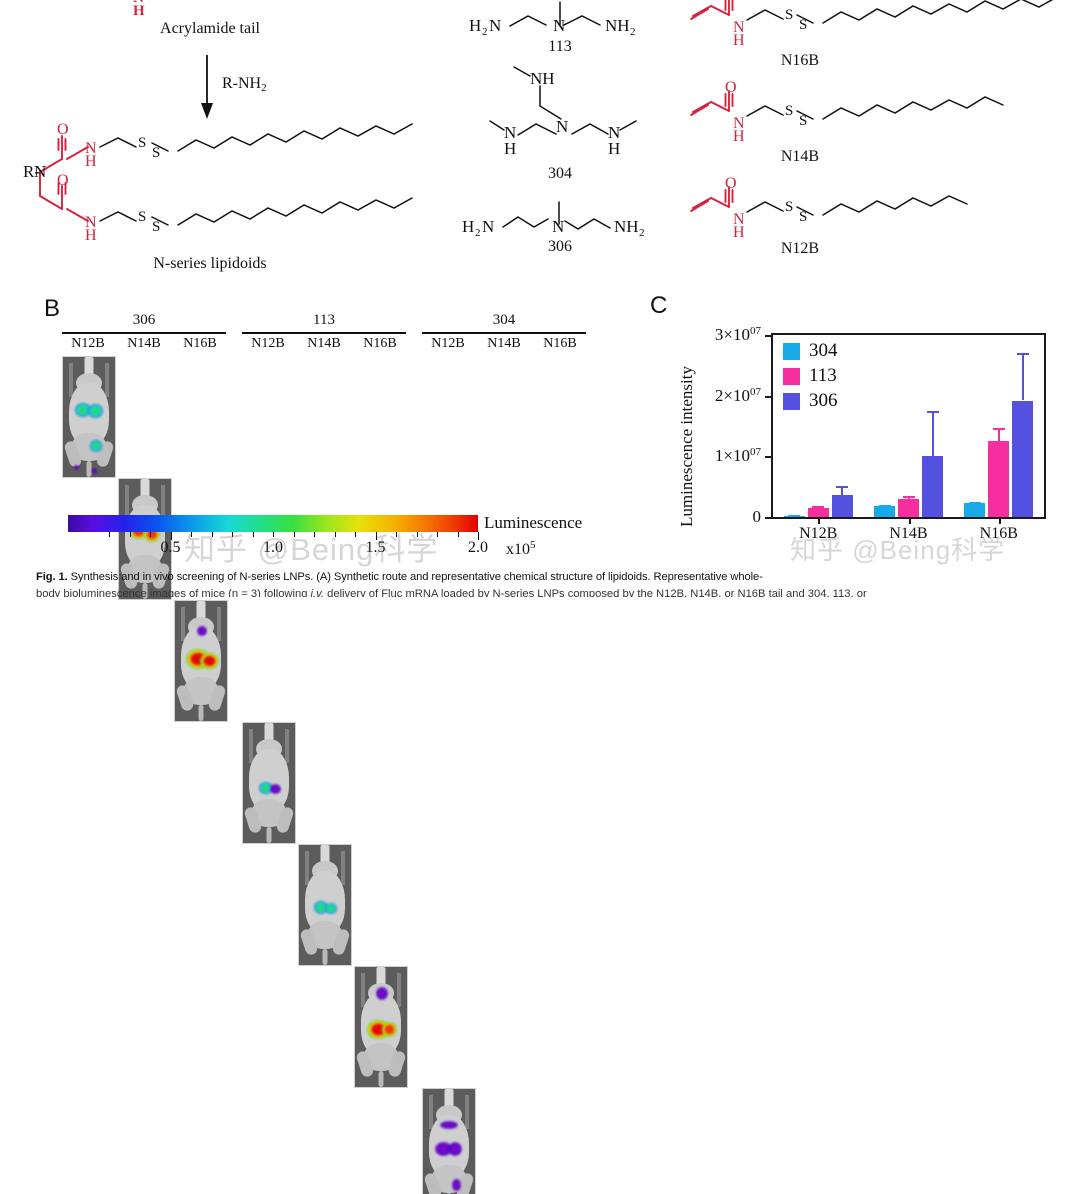 The height and width of the screenshot is (1194, 1080). I want to click on panel-c-letter: C, so click(659, 305).